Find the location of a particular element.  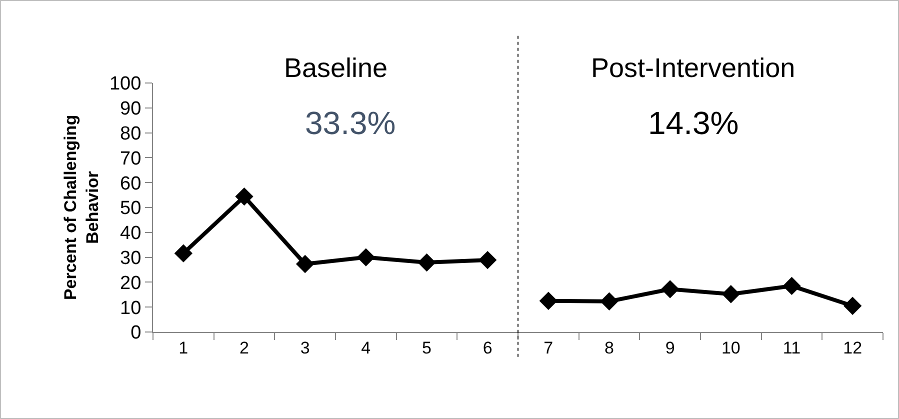

annotation: Post-Intervention is located at coordinates (693, 68).